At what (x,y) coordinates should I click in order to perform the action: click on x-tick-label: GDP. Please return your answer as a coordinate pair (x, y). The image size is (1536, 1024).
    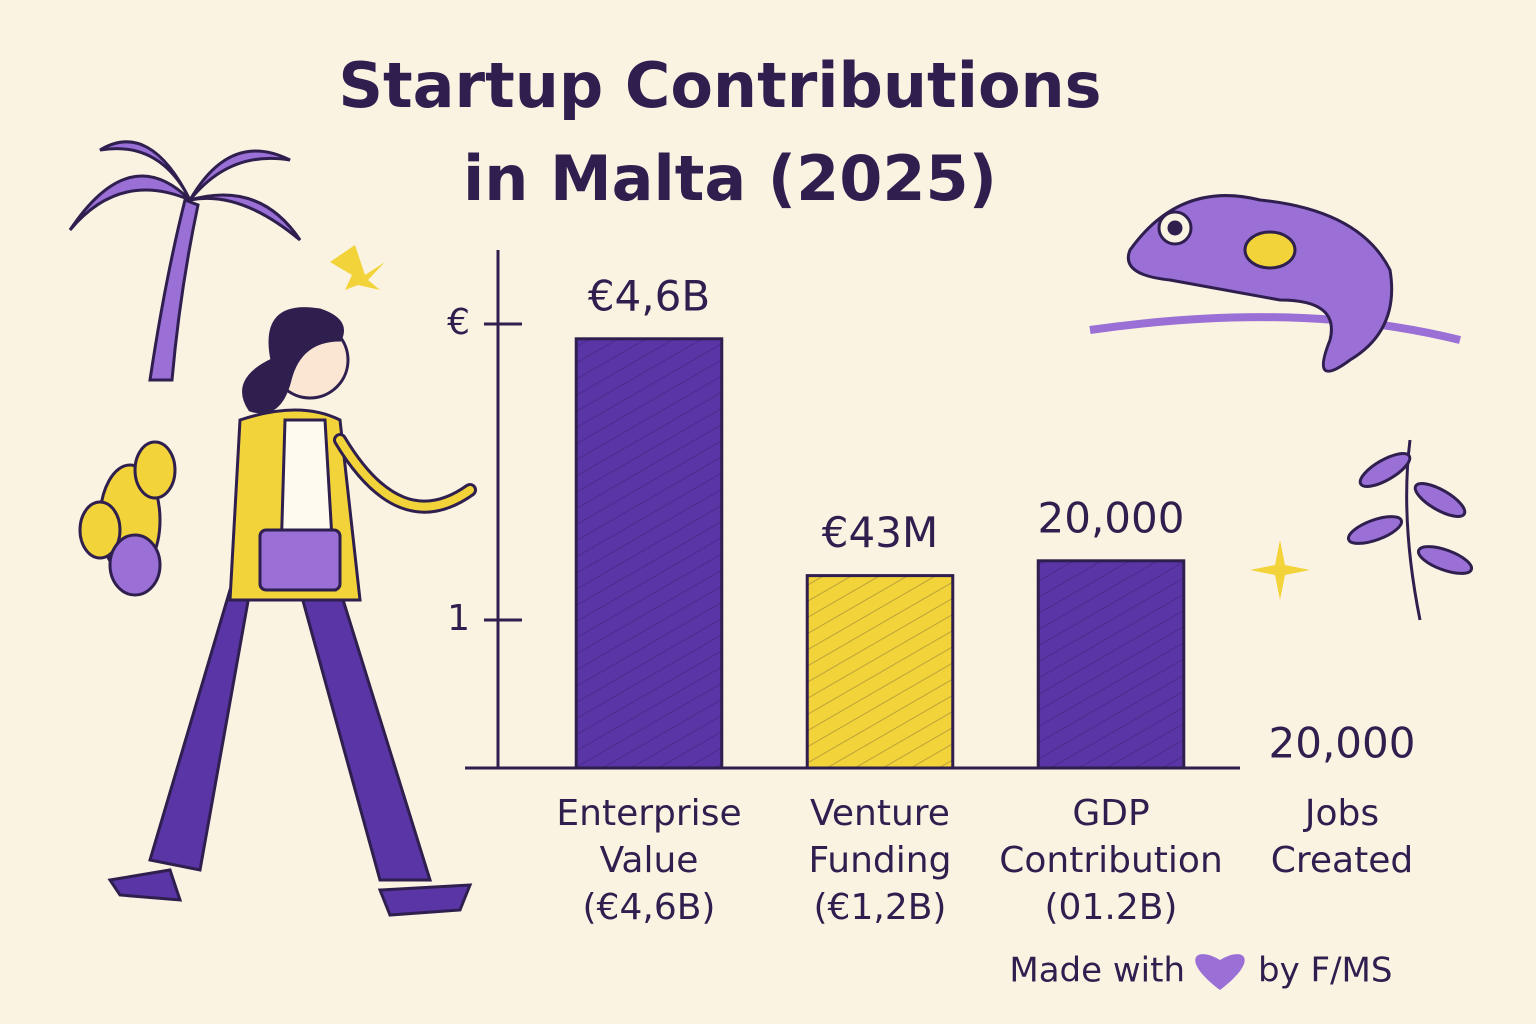
    Looking at the image, I should click on (1110, 813).